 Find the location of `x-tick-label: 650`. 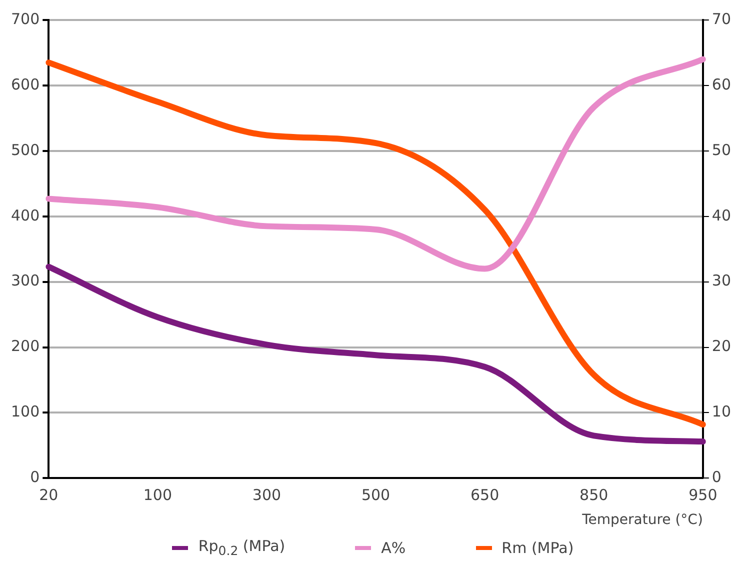

x-tick-label: 650 is located at coordinates (485, 495).